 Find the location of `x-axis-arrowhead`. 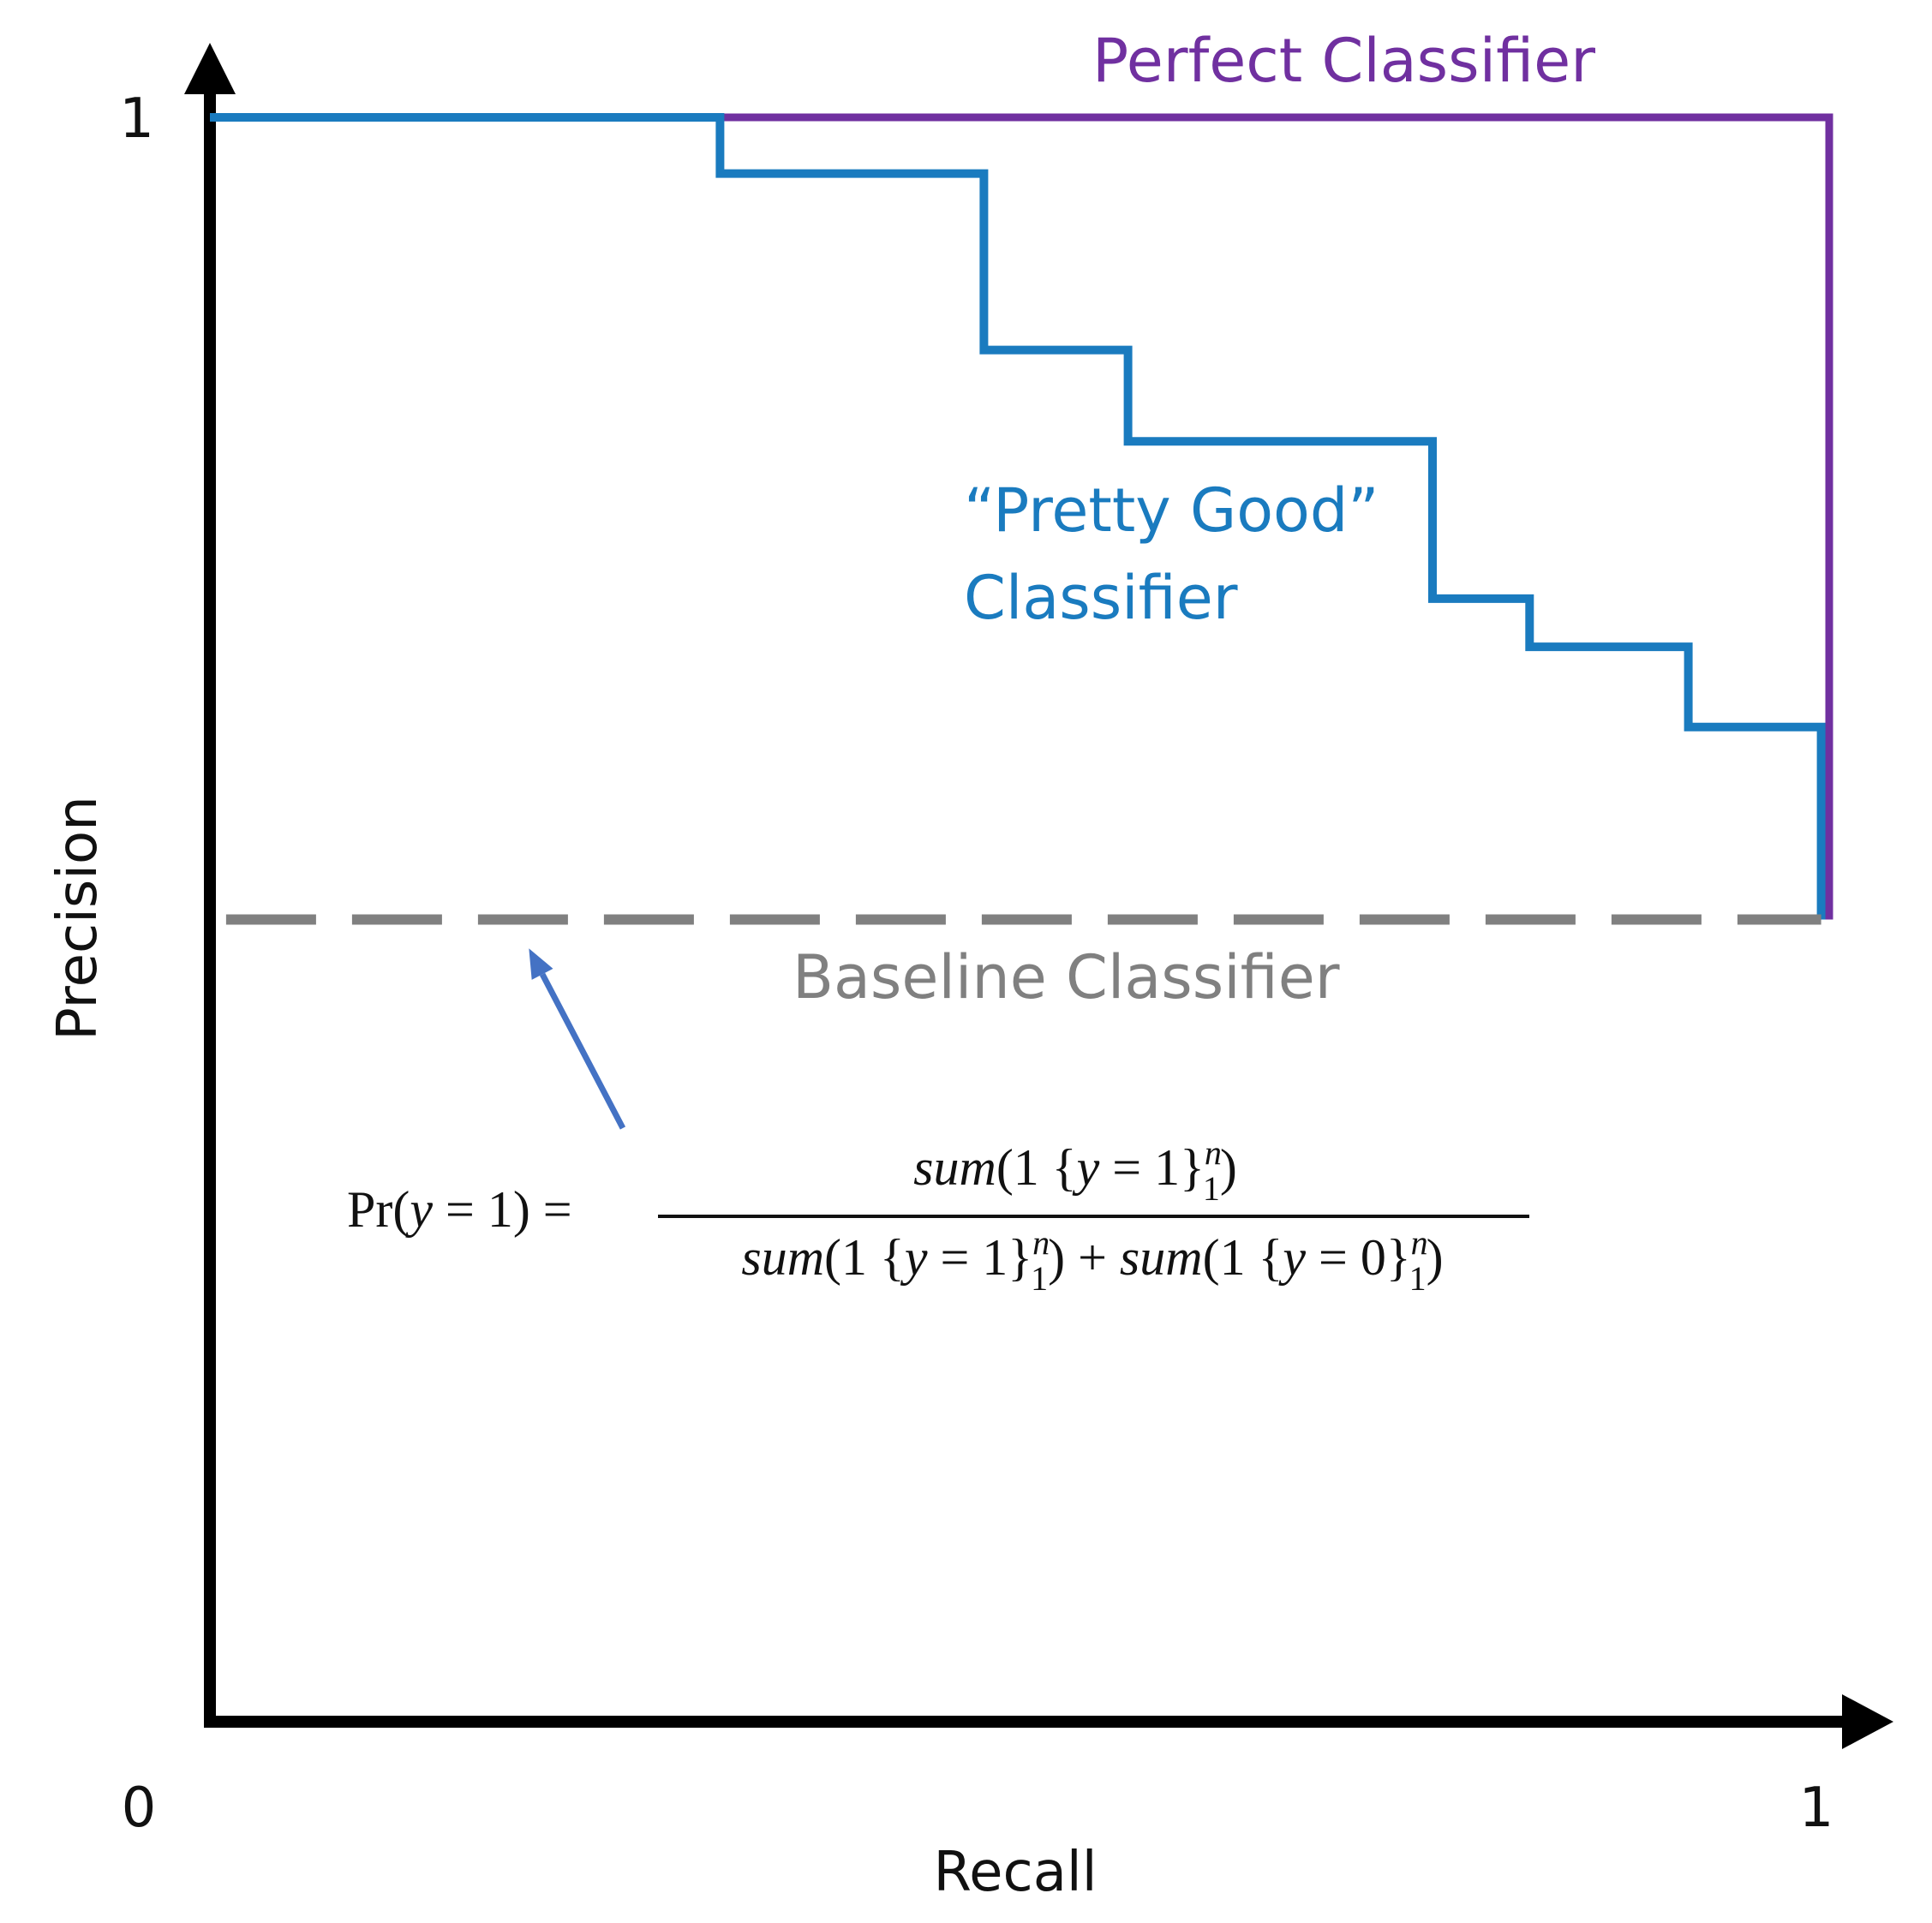

x-axis-arrowhead is located at coordinates (1867, 1721).